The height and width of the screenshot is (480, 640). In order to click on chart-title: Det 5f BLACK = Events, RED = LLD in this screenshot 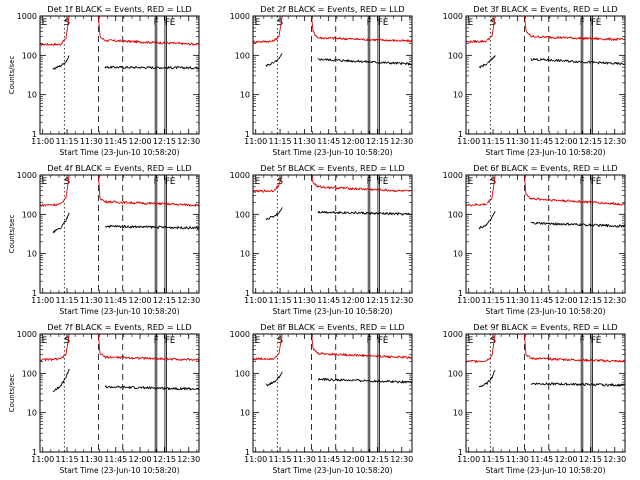, I will do `click(332, 168)`.